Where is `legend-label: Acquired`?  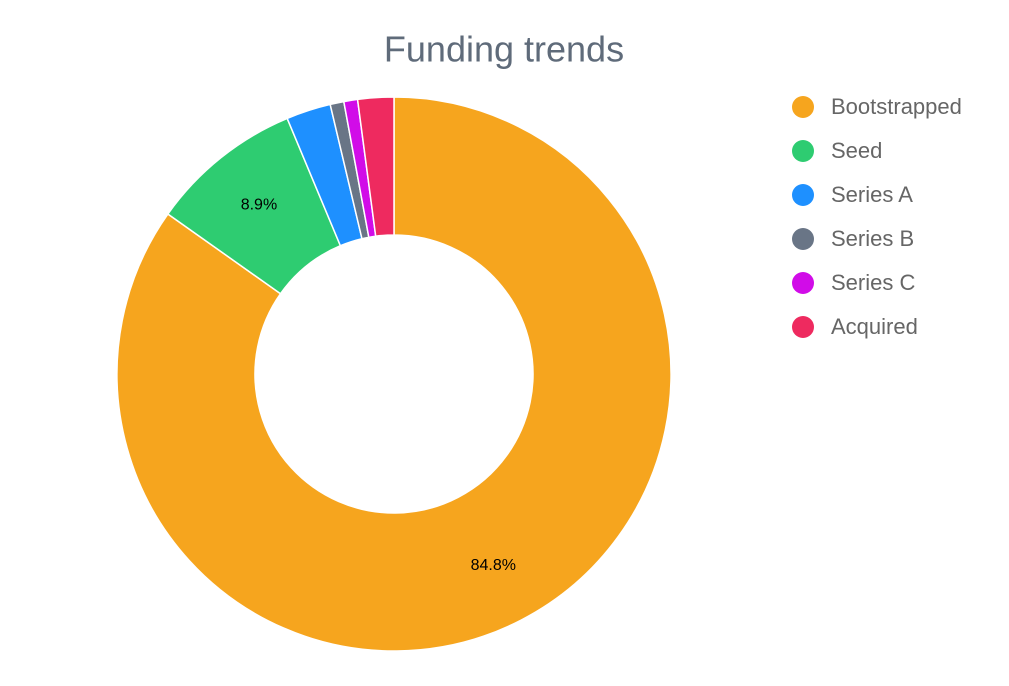
legend-label: Acquired is located at coordinates (874, 326).